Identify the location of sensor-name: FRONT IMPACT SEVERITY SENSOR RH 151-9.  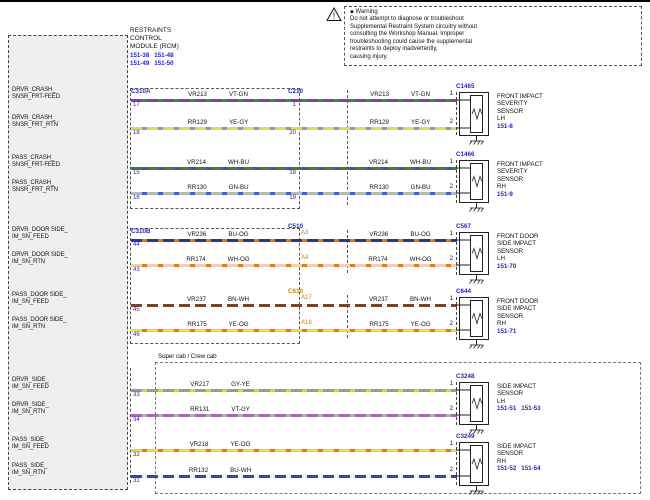
(520, 179).